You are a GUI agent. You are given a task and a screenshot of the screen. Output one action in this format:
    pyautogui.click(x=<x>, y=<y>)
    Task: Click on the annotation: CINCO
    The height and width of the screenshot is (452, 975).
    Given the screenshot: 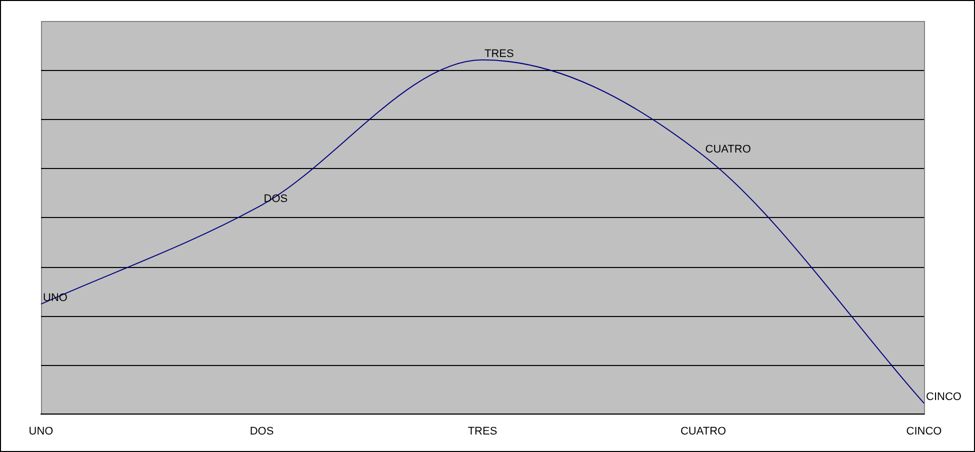 What is the action you would take?
    pyautogui.click(x=944, y=397)
    